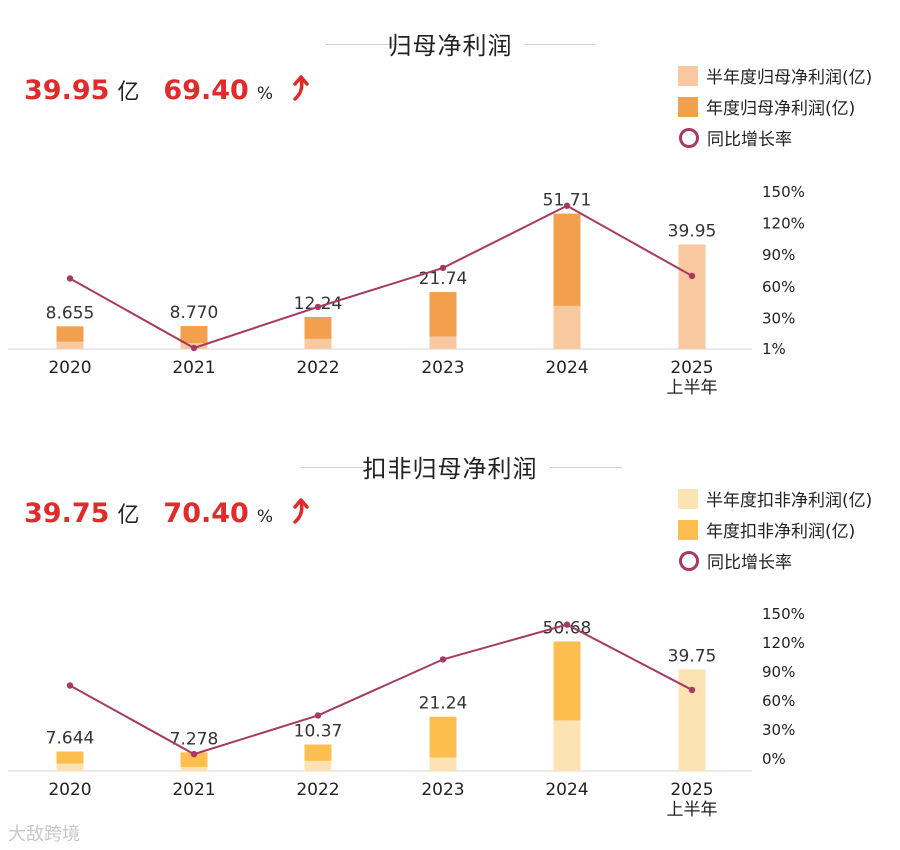  I want to click on chart-title: 扣非归母净利润, so click(450, 469).